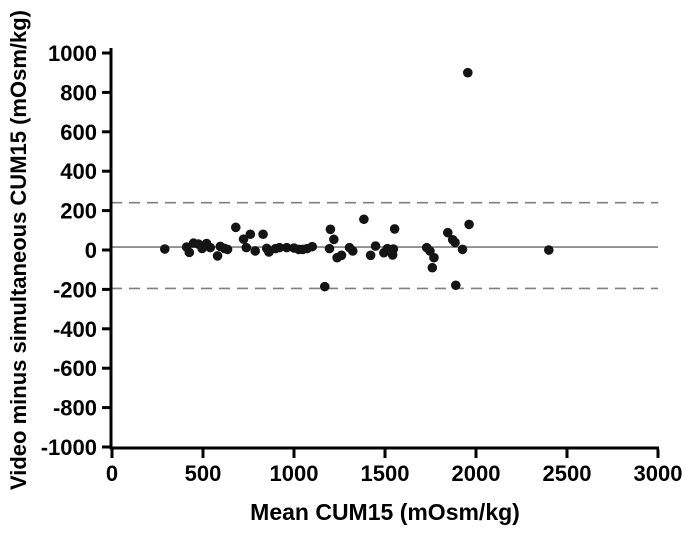 Image resolution: width=685 pixels, height=541 pixels. I want to click on x-tick-label: 500, so click(203, 473).